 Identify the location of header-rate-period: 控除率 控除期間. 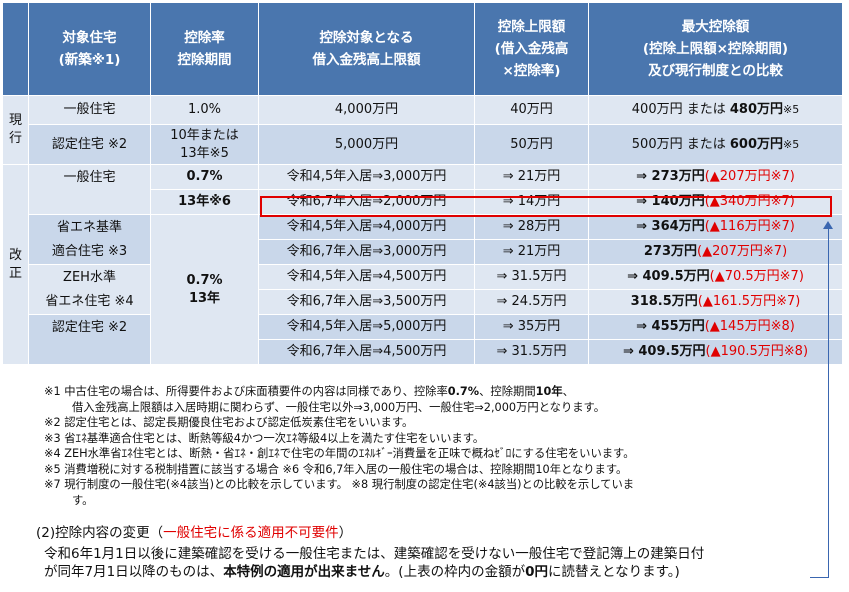
(204, 49).